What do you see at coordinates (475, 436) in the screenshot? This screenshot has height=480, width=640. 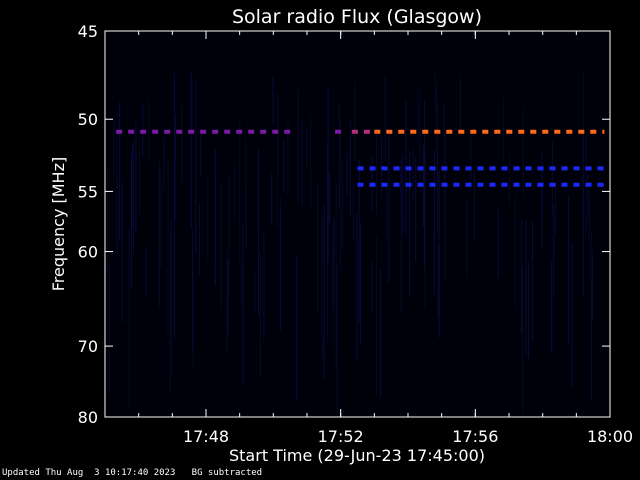 I see `x-tick-label: 17:56` at bounding box center [475, 436].